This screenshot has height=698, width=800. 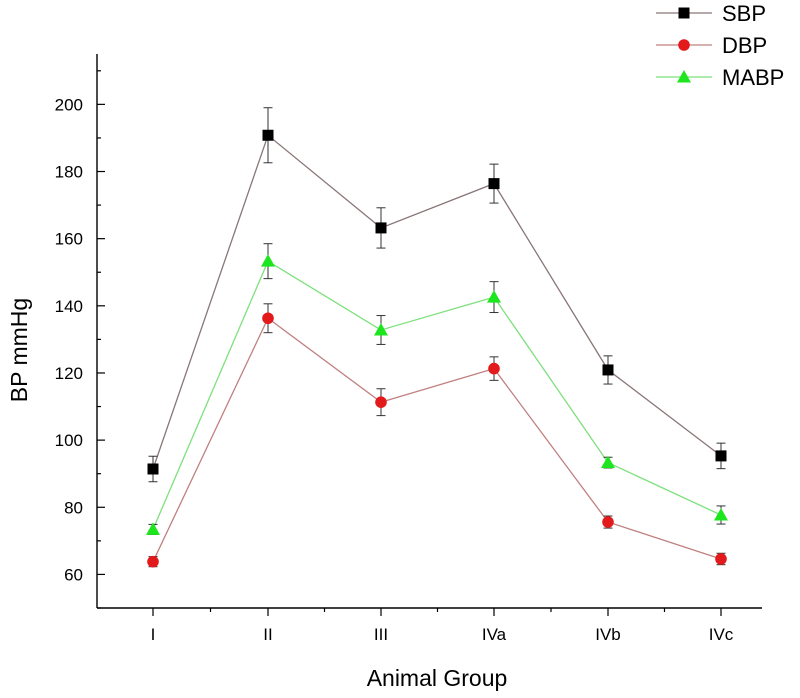 What do you see at coordinates (684, 45) in the screenshot?
I see `legend-marker-dbp` at bounding box center [684, 45].